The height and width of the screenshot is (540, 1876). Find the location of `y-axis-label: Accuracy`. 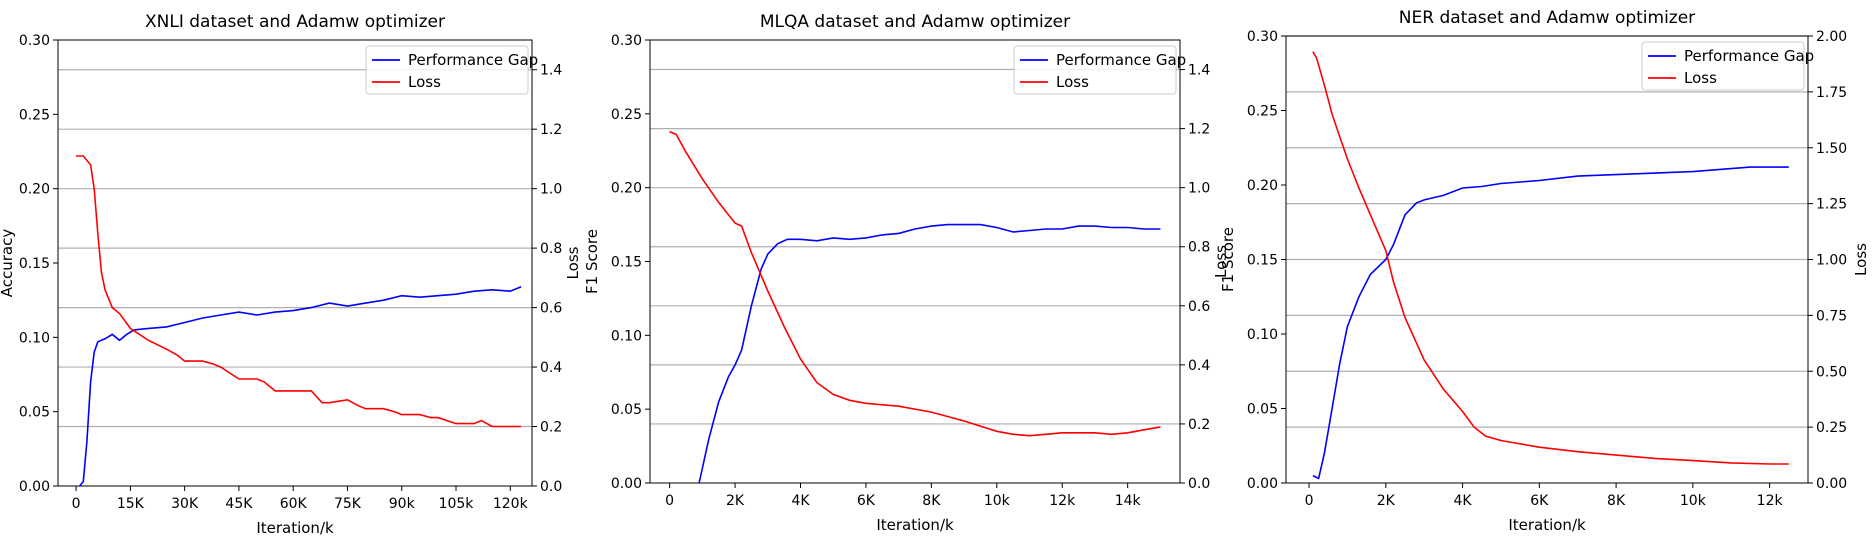

y-axis-label: Accuracy is located at coordinates (8, 263).